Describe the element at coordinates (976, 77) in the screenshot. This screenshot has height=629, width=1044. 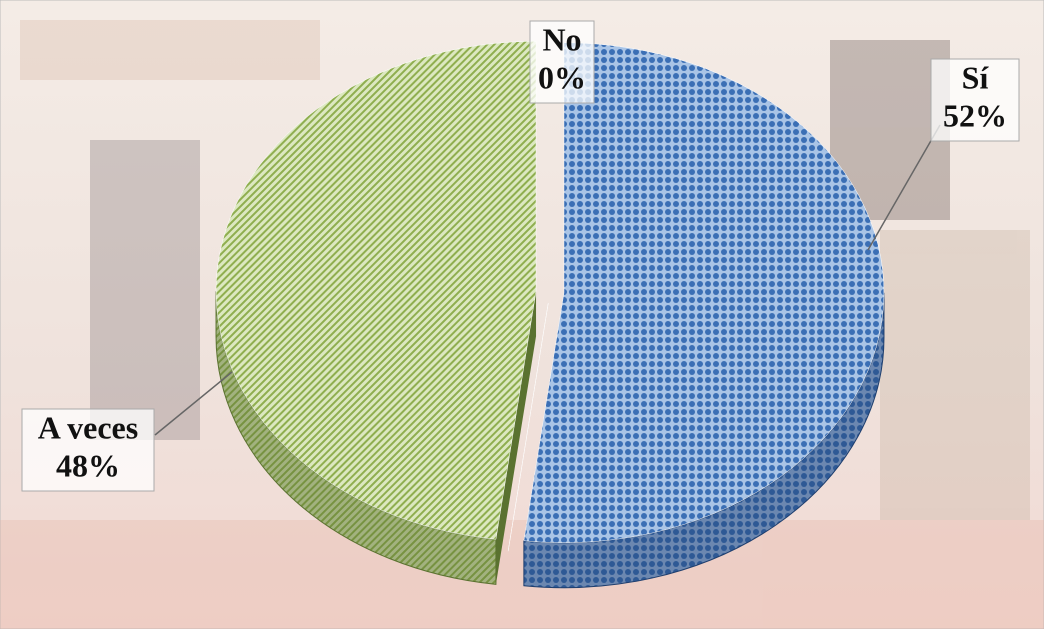
I see `category-label: Sí` at that location.